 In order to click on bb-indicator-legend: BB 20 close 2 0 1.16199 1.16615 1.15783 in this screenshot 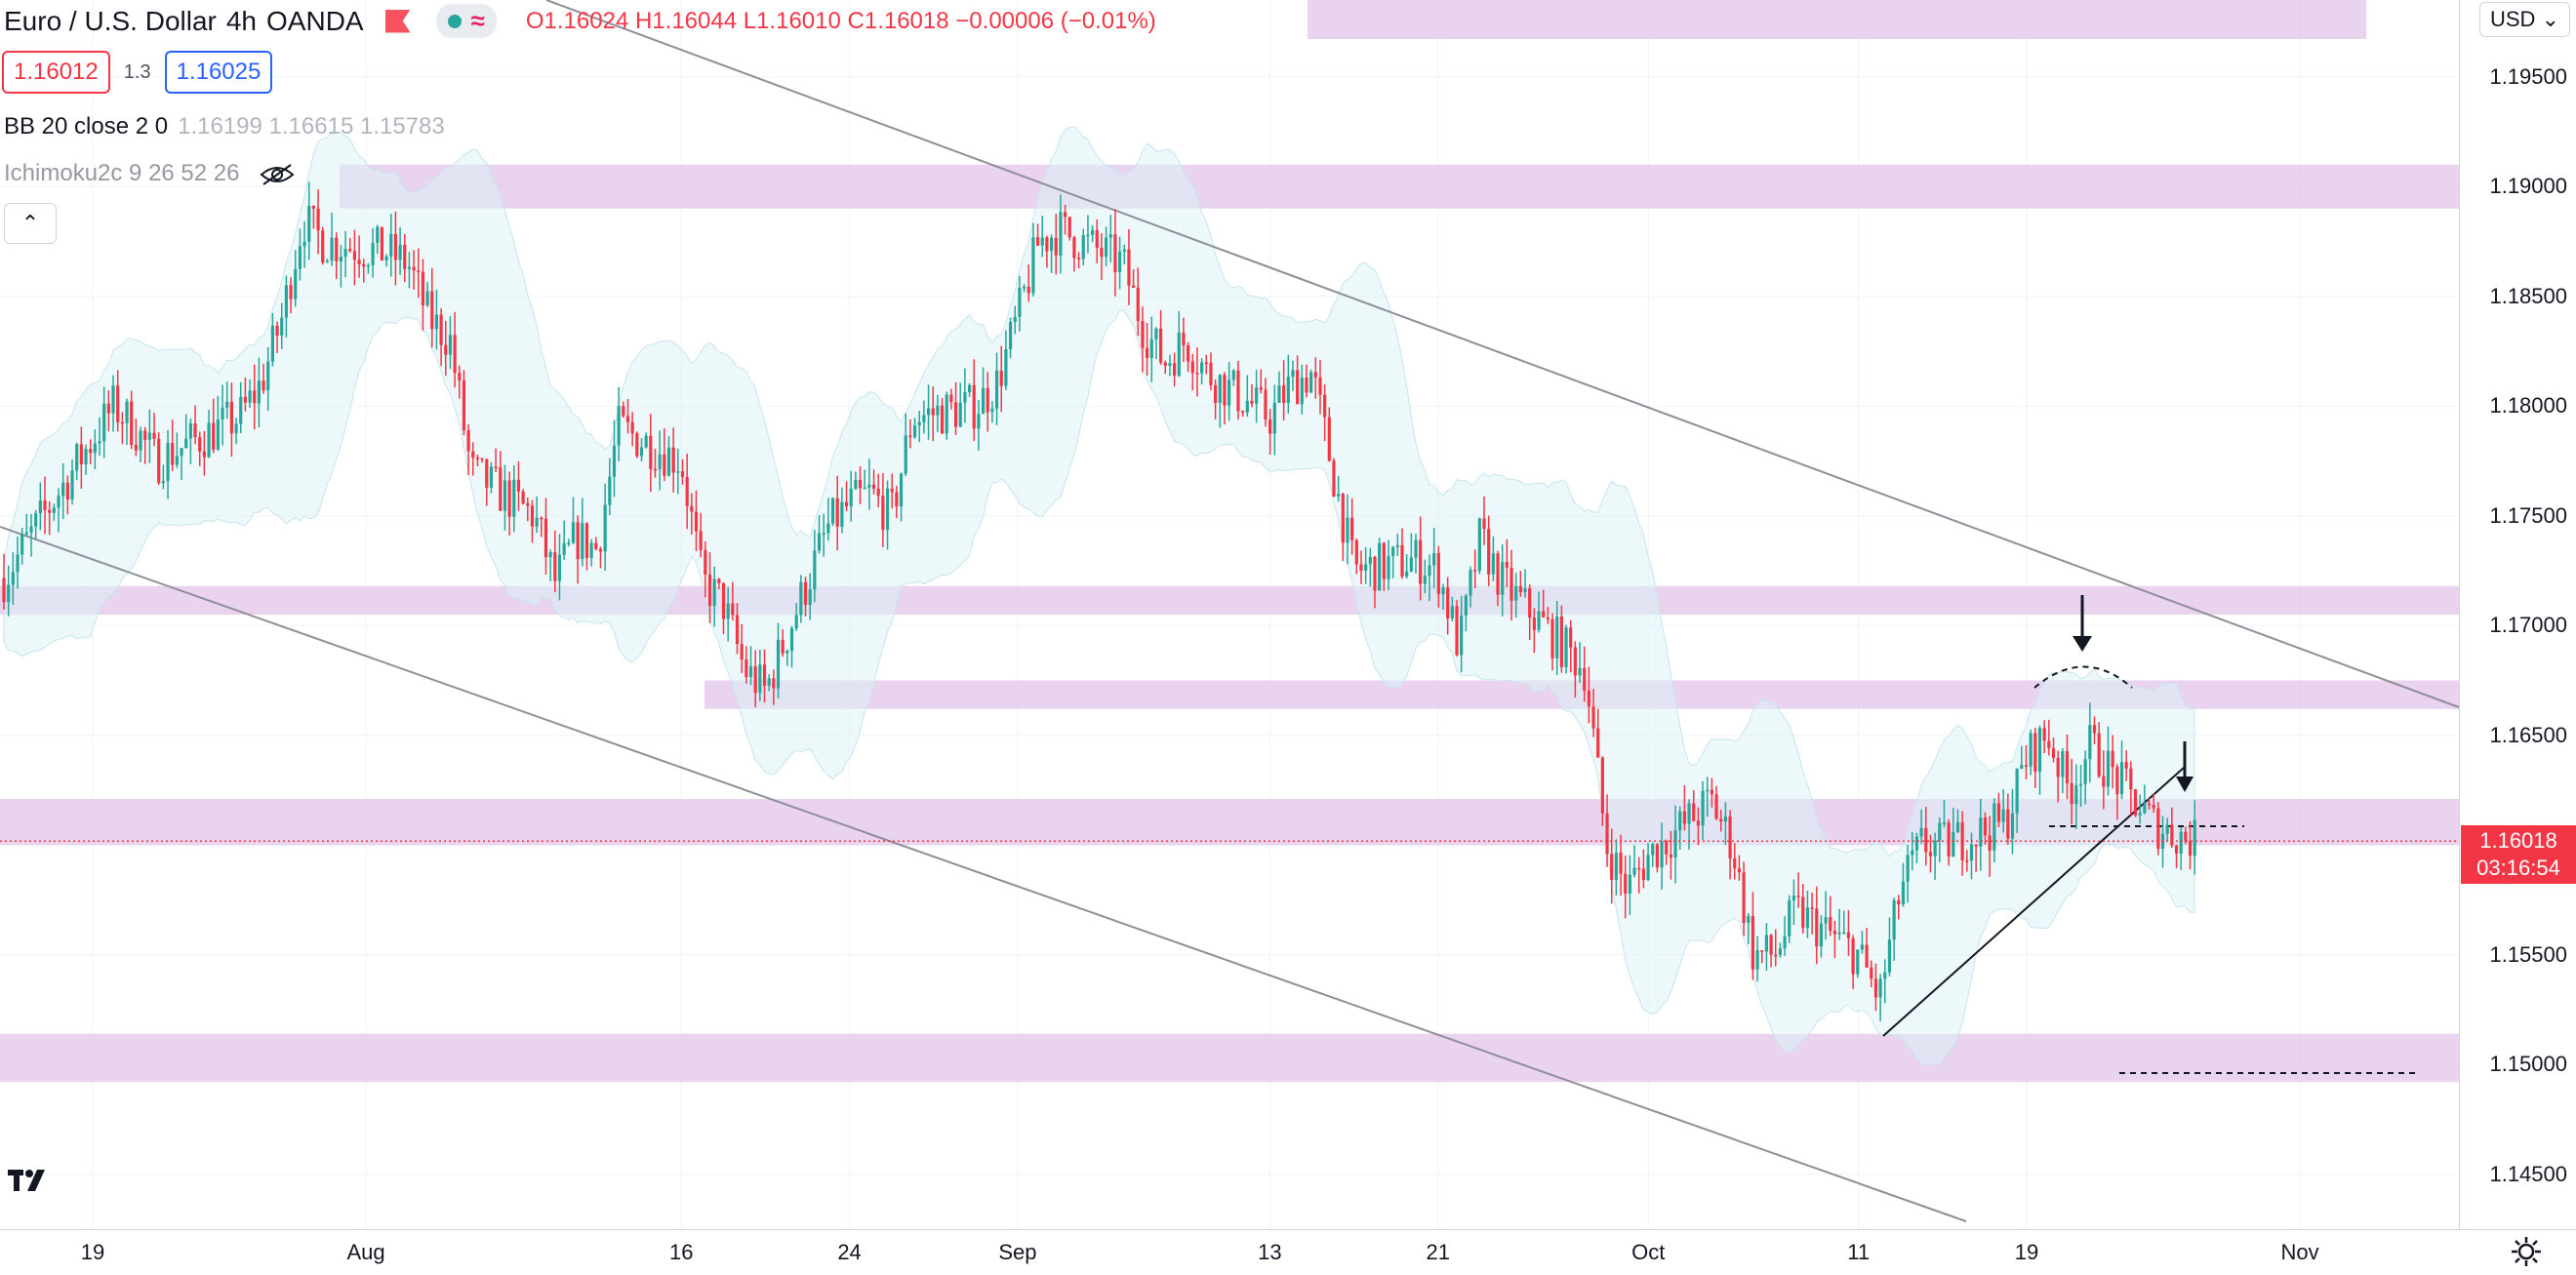, I will do `click(224, 127)`.